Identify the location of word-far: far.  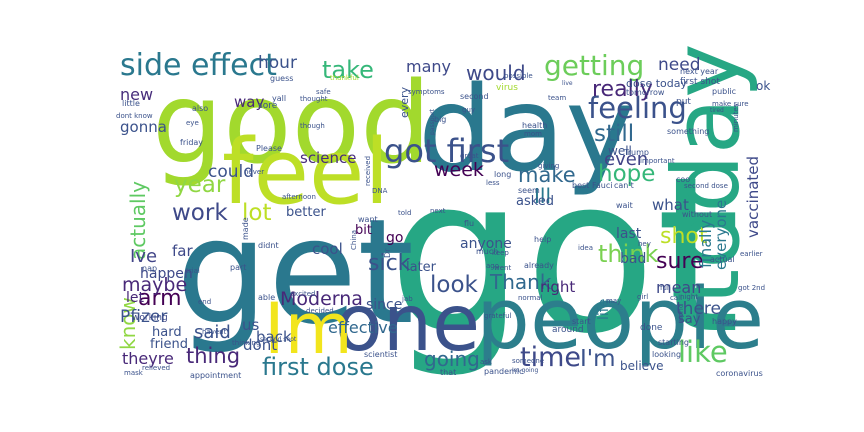
(182, 251).